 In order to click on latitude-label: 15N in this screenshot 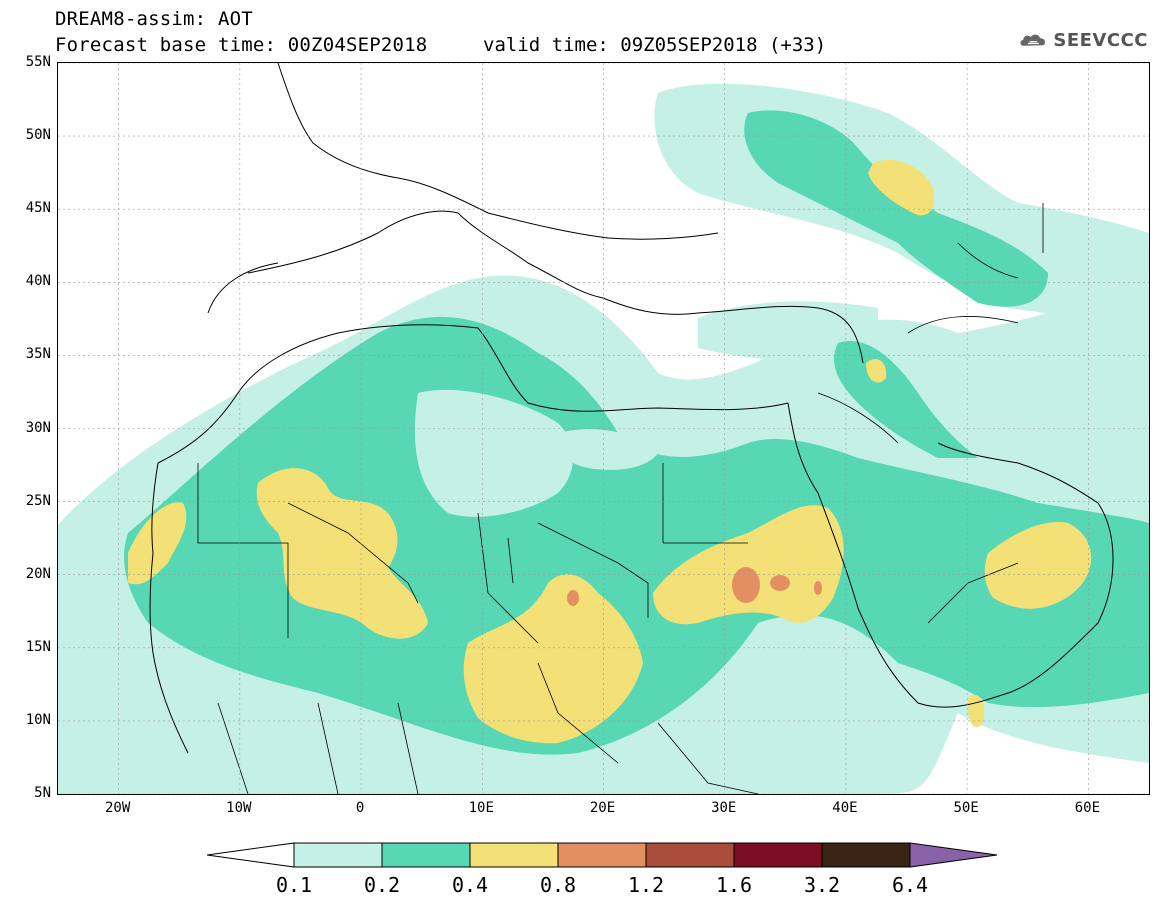, I will do `click(38, 646)`.